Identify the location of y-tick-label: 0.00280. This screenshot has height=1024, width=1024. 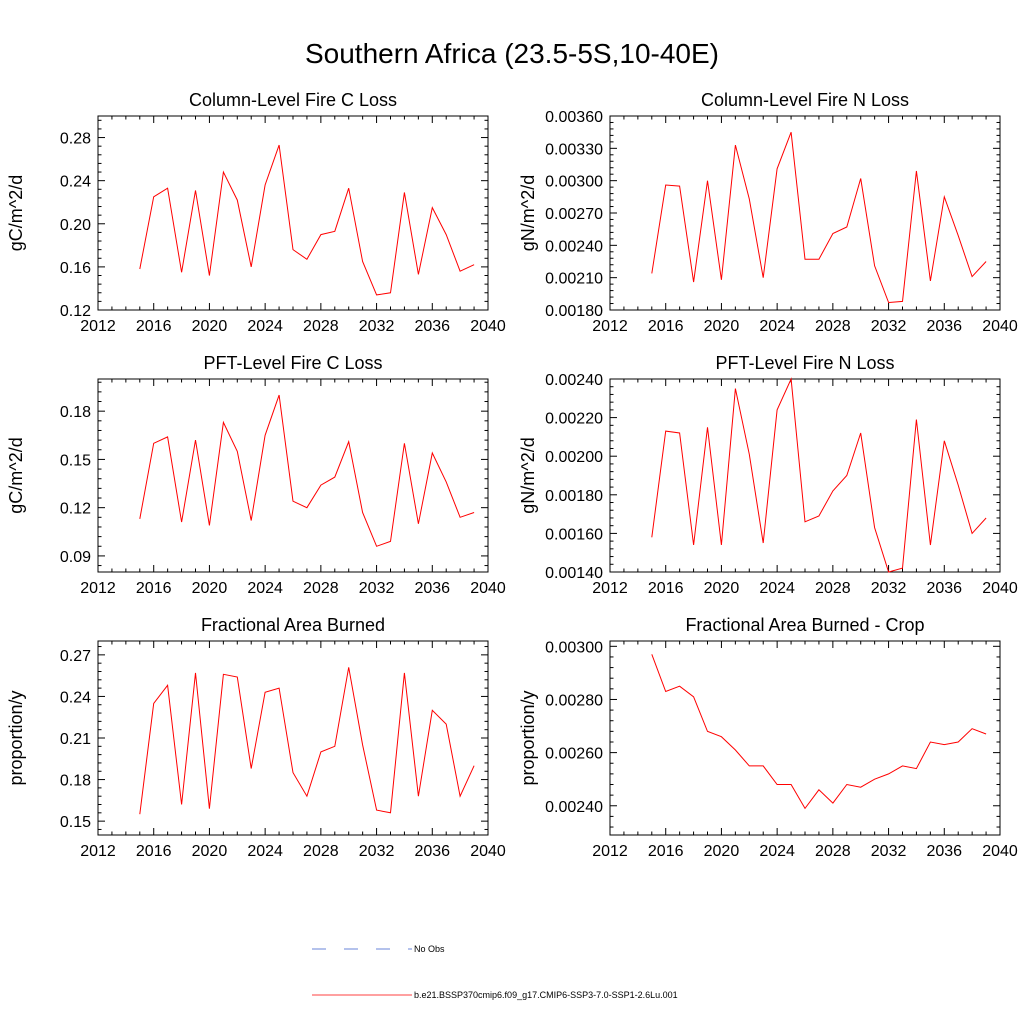
(574, 700).